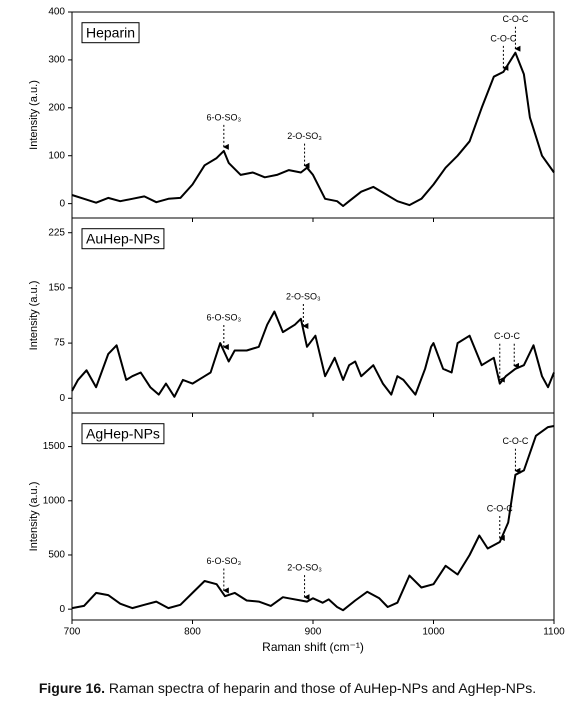 Image resolution: width=575 pixels, height=705 pixels. Describe the element at coordinates (56, 12) in the screenshot. I see `y-tick-label: 400` at that location.